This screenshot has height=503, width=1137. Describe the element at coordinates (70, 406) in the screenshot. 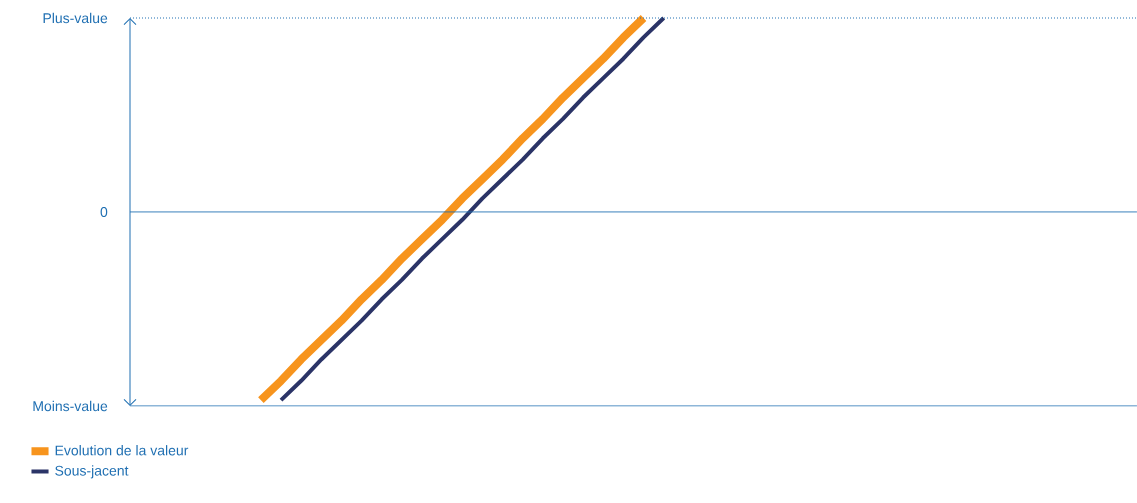

I see `text: Moins-value` at that location.